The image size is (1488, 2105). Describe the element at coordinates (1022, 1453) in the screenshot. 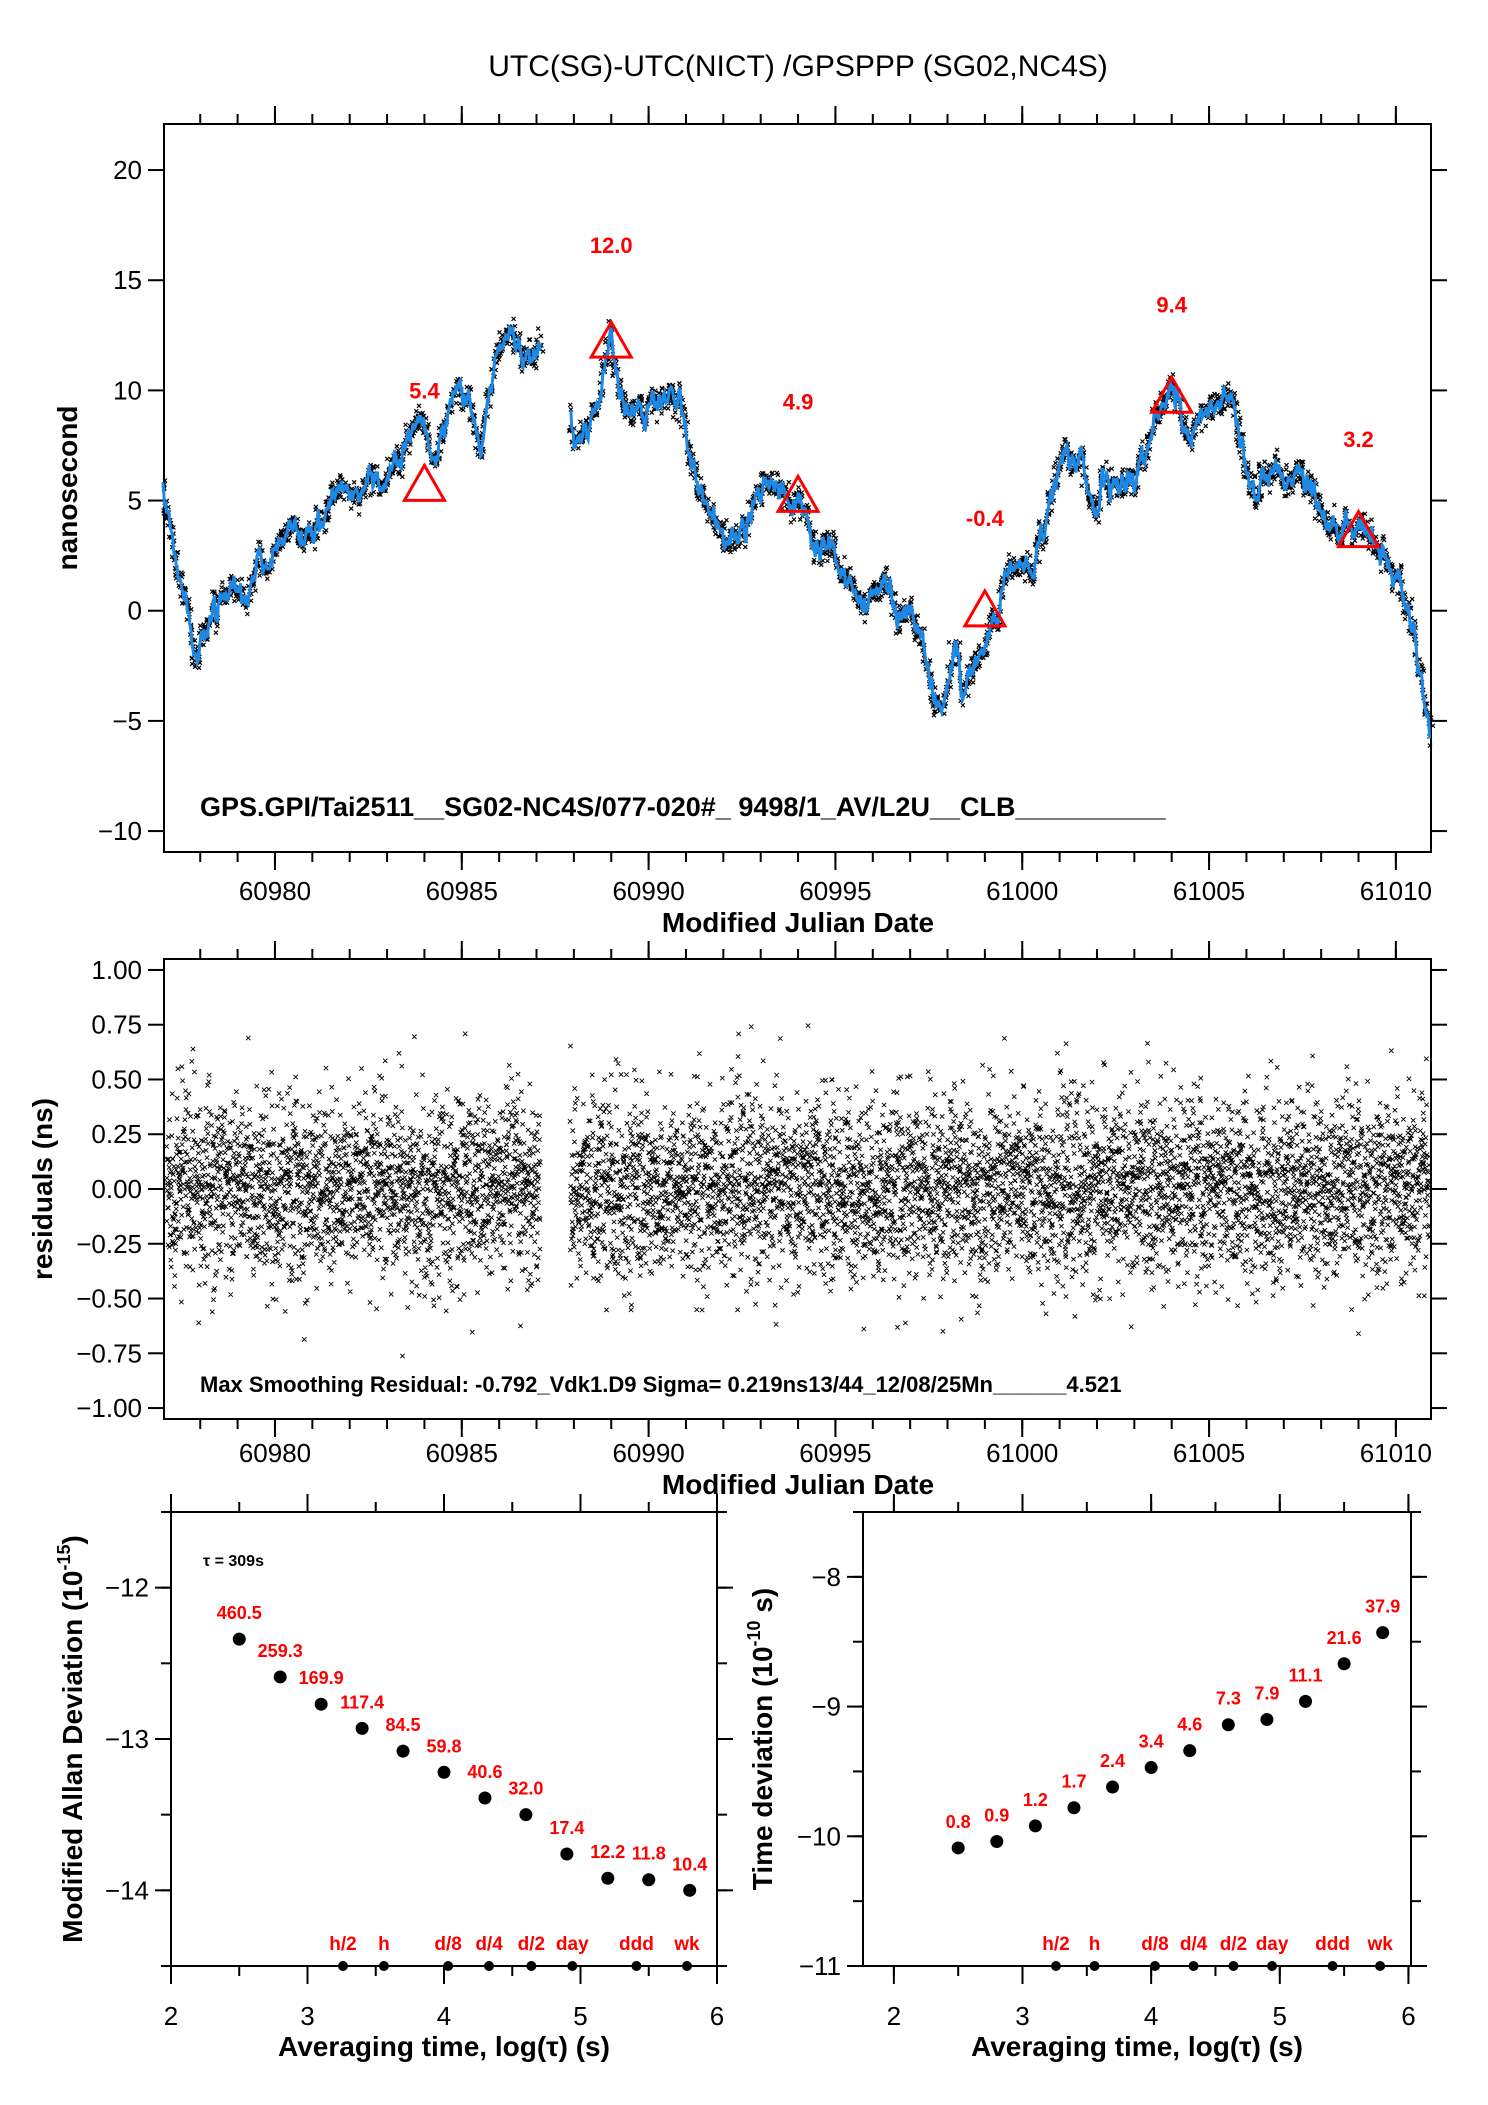

I see `x-tick-label: 61000` at that location.